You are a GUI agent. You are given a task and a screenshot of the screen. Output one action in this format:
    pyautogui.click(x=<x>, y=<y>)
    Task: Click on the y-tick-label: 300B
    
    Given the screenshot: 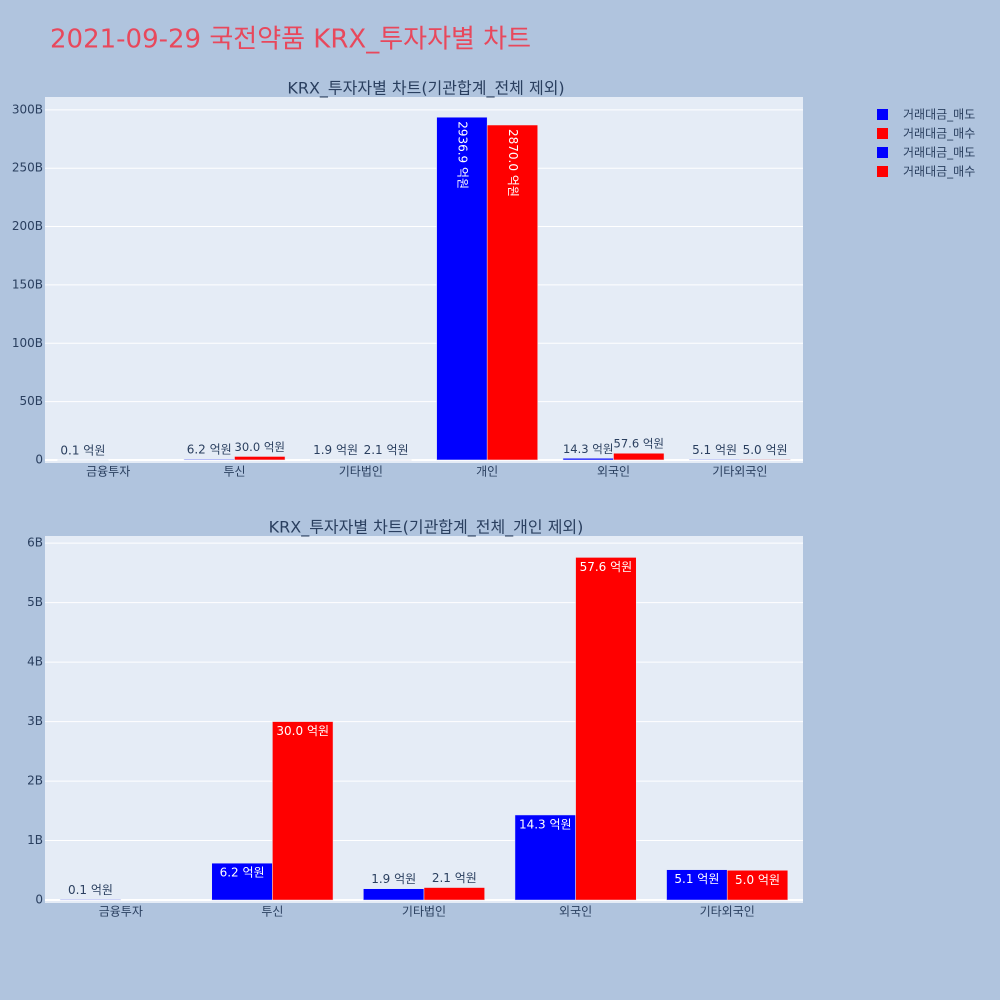 What is the action you would take?
    pyautogui.click(x=27, y=109)
    